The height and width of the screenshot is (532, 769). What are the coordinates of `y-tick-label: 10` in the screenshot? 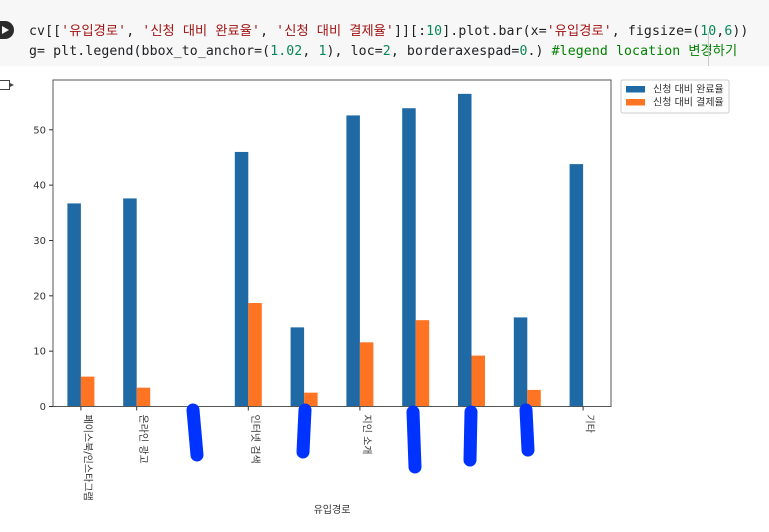 It's located at (39, 352).